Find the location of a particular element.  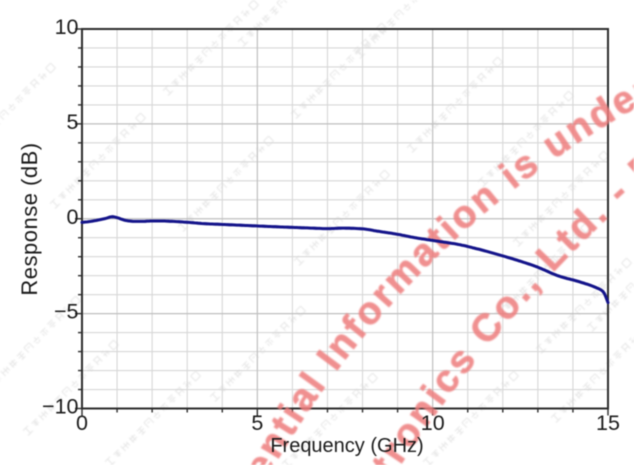

svg-text: −5 is located at coordinates (66, 312).